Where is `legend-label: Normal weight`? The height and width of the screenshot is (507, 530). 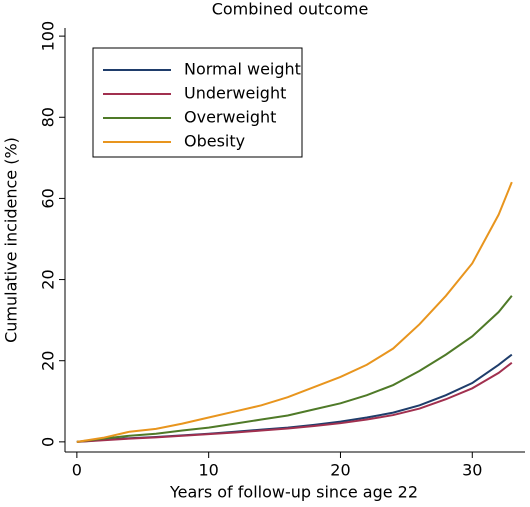 legend-label: Normal weight is located at coordinates (242, 69).